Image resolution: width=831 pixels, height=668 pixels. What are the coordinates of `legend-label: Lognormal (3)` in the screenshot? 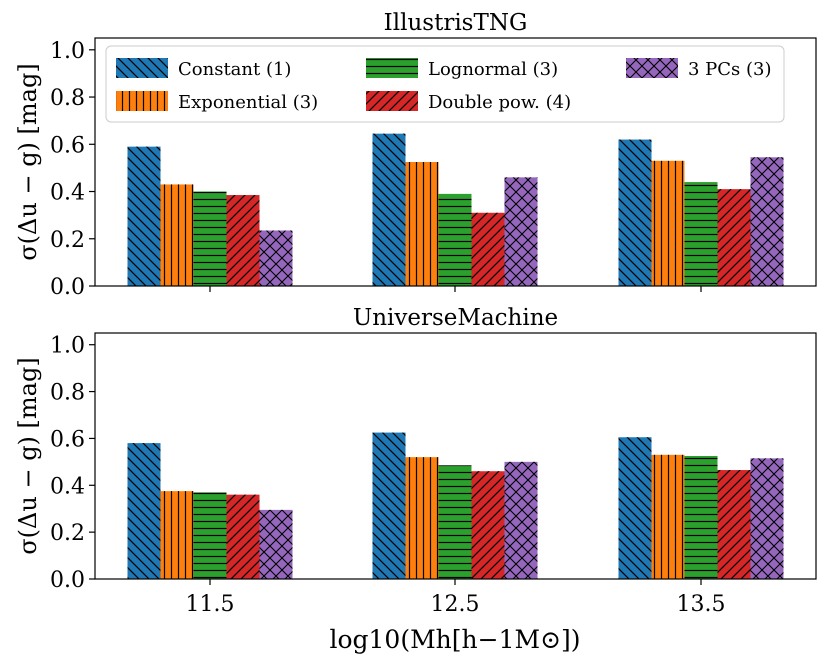 It's located at (493, 69).